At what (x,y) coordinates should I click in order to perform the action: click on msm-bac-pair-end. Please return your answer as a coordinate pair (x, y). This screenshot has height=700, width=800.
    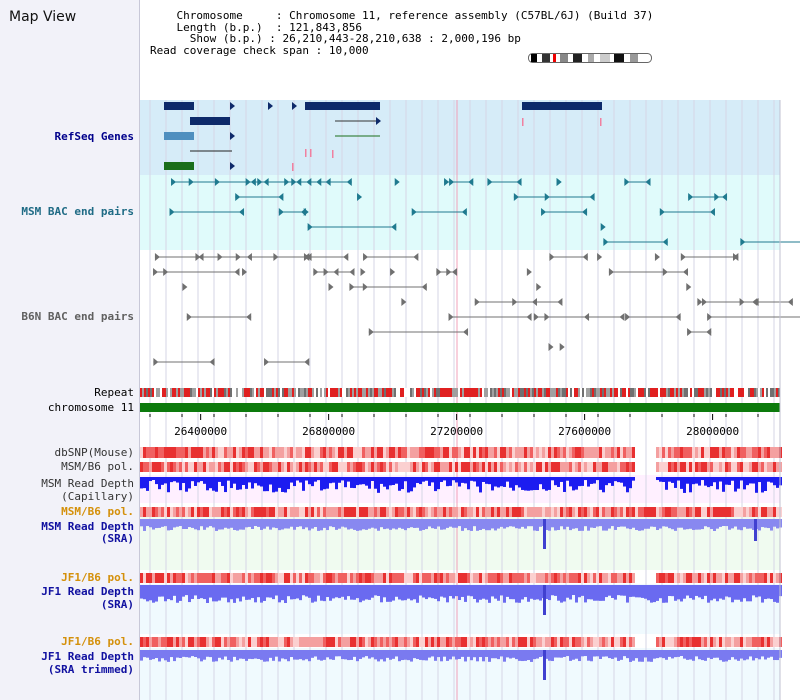
    Looking at the image, I should click on (725, 197).